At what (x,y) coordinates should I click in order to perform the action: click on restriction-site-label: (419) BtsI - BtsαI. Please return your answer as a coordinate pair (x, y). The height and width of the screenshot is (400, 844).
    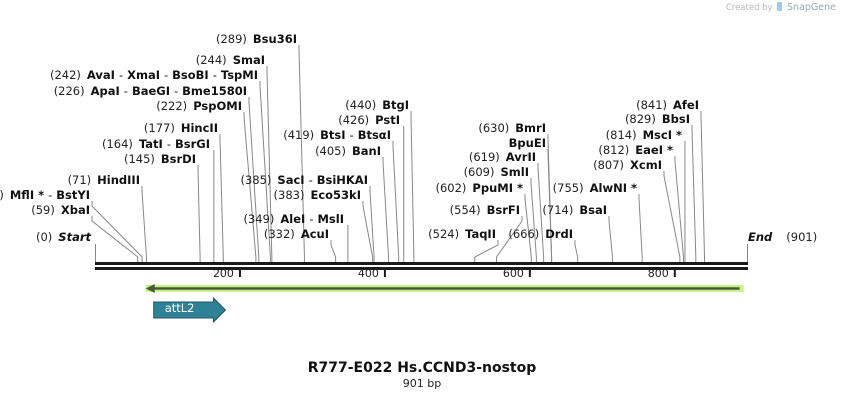
    Looking at the image, I should click on (337, 135).